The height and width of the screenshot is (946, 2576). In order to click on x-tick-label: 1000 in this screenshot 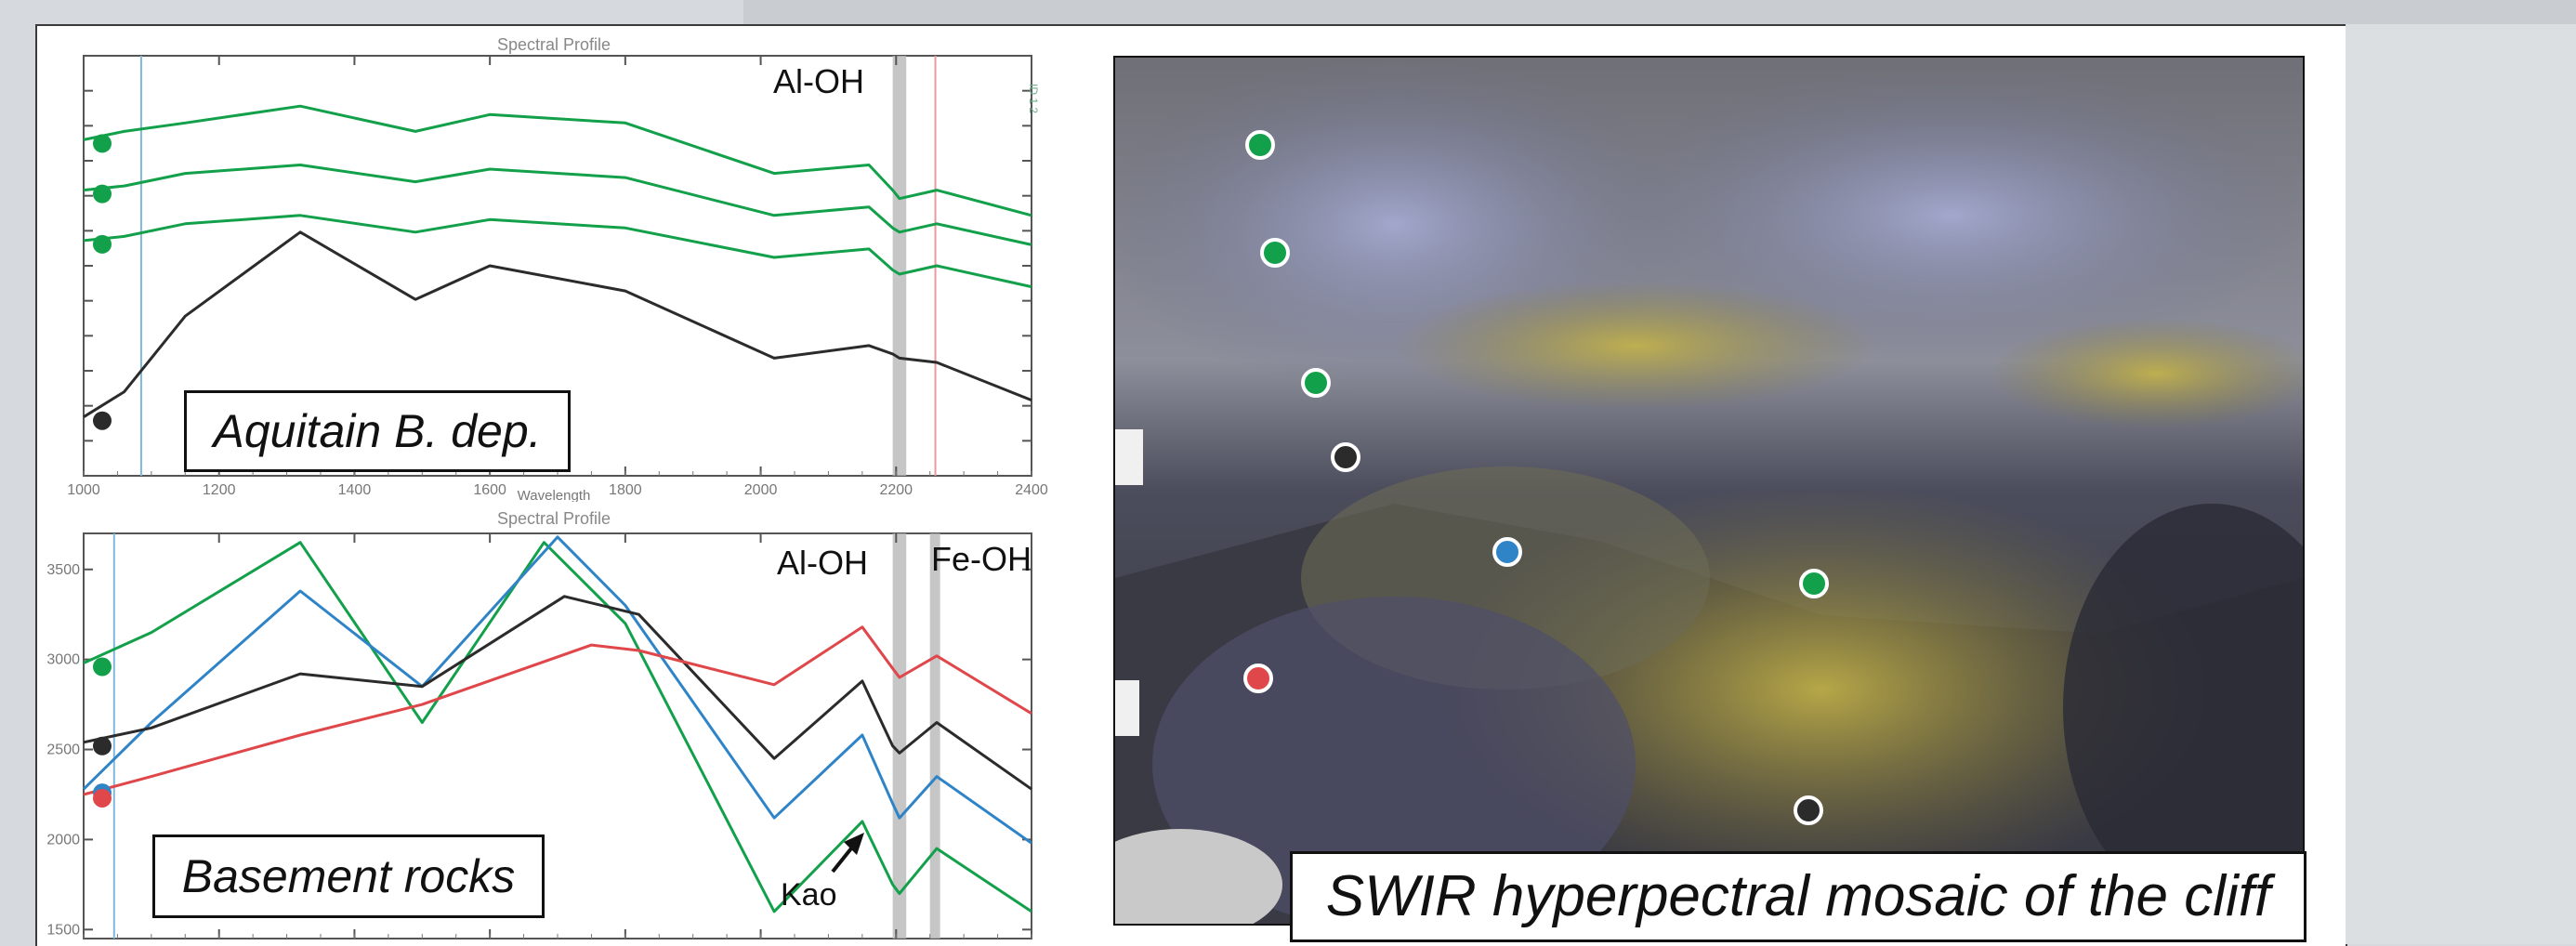, I will do `click(83, 490)`.